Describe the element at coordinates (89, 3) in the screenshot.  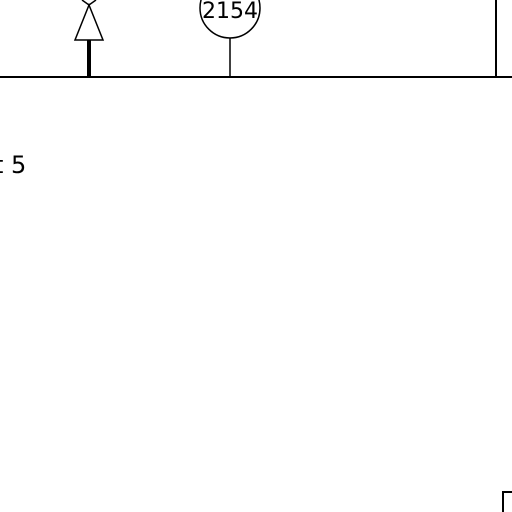
I see `valve-upper-triangle` at that location.